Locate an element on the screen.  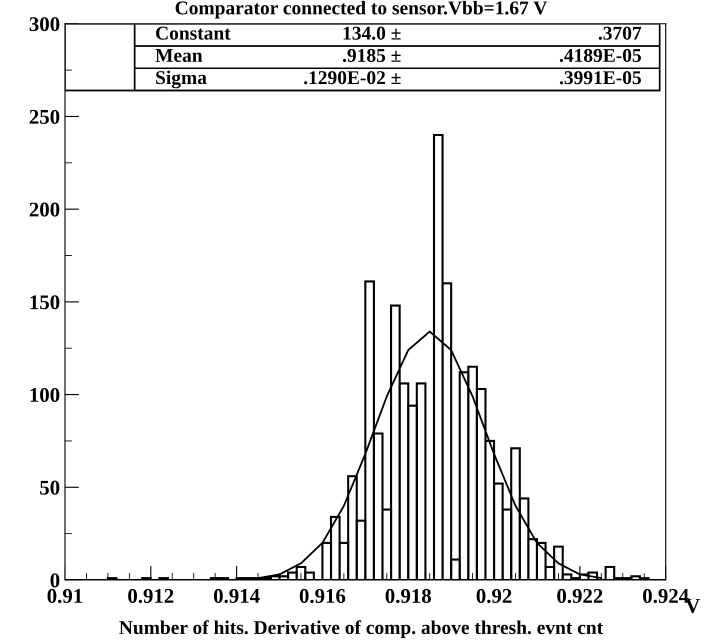
text: Number of hits. Derivative of comp. above thresh. evnt cnt is located at coordinates (361, 629).